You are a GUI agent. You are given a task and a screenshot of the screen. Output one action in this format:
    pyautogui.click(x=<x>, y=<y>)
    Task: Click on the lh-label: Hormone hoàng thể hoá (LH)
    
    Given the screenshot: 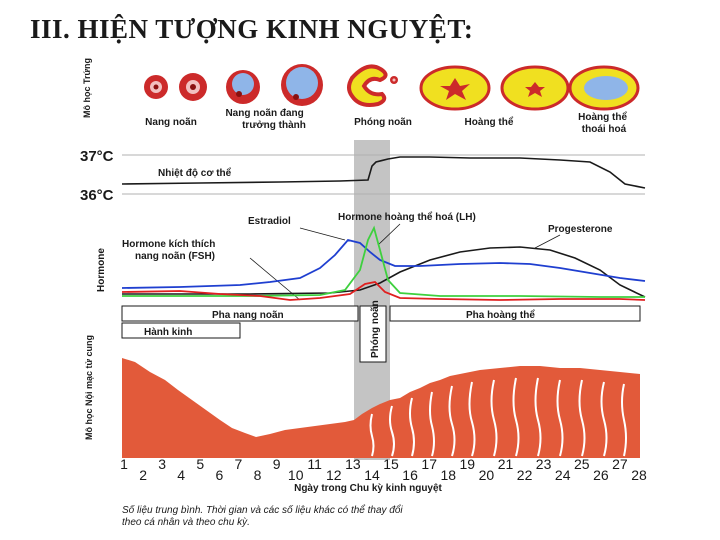 What is the action you would take?
    pyautogui.click(x=407, y=217)
    